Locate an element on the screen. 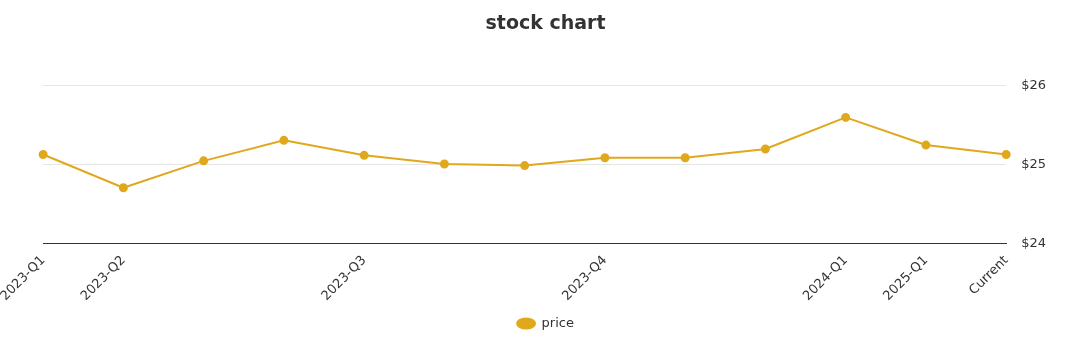 This screenshot has height=350, width=1091. y-tick-label: $24 is located at coordinates (1034, 243).